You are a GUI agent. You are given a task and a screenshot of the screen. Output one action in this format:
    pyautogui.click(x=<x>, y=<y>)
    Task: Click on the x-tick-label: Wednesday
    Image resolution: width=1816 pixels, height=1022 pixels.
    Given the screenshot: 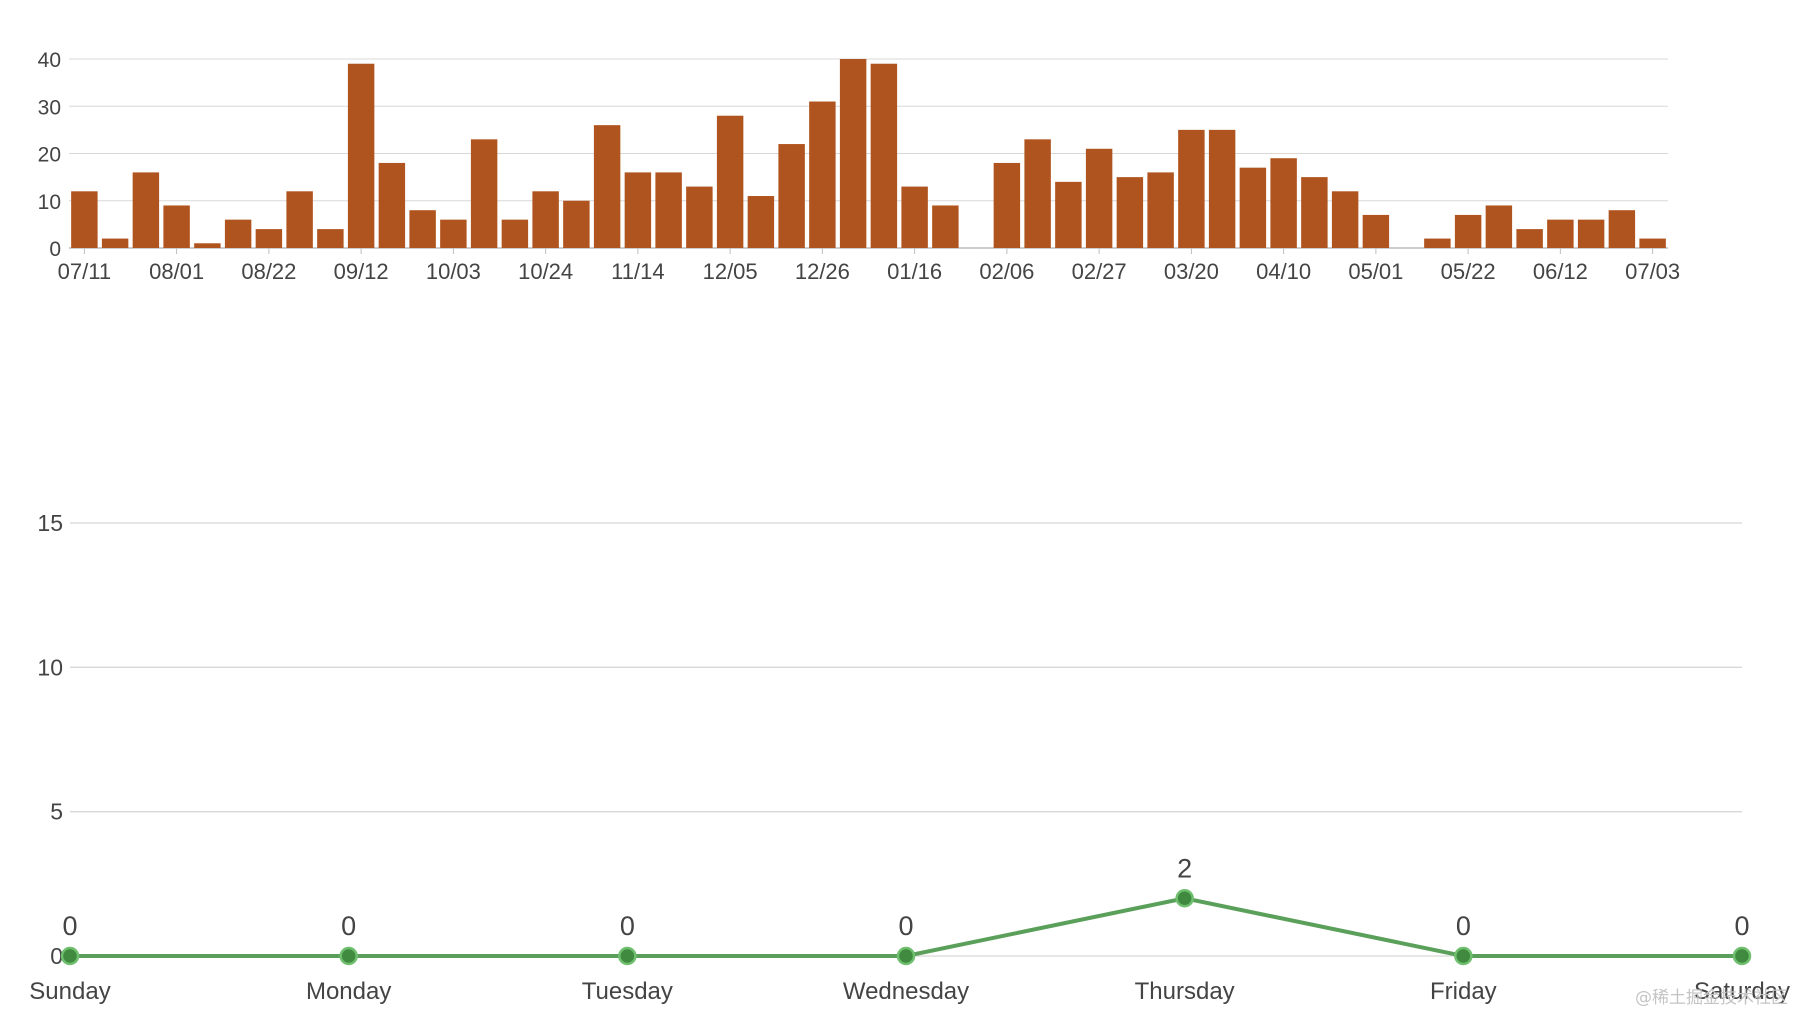 What is the action you would take?
    pyautogui.click(x=906, y=991)
    